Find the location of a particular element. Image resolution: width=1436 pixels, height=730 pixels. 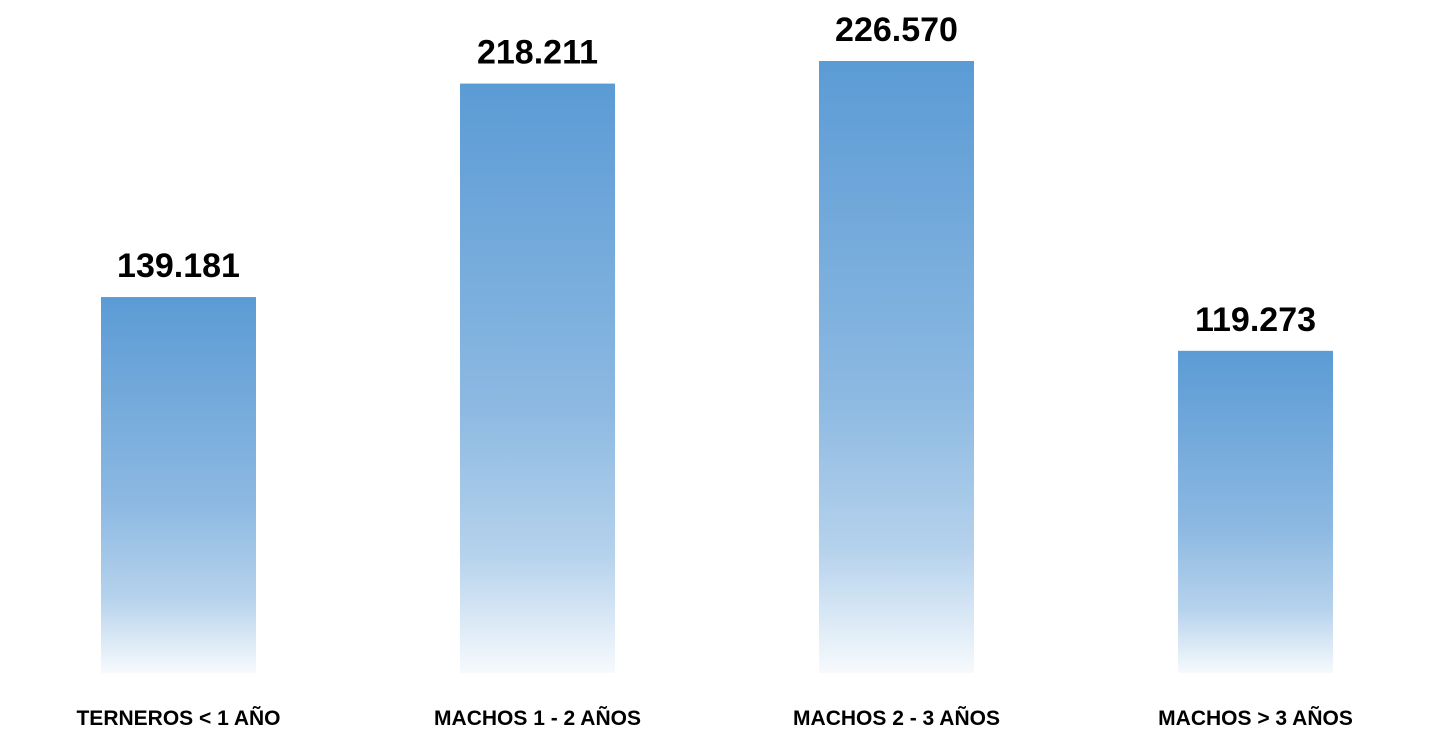

x-tick-label: MACHOS 2 - 3 AÑOS is located at coordinates (896, 718).